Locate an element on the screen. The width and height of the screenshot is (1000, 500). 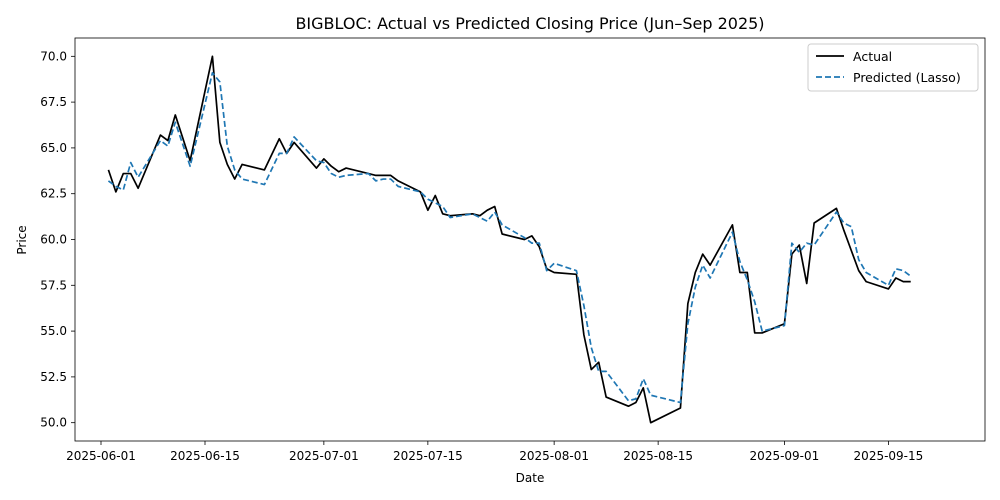
legend-box is located at coordinates (893, 67).